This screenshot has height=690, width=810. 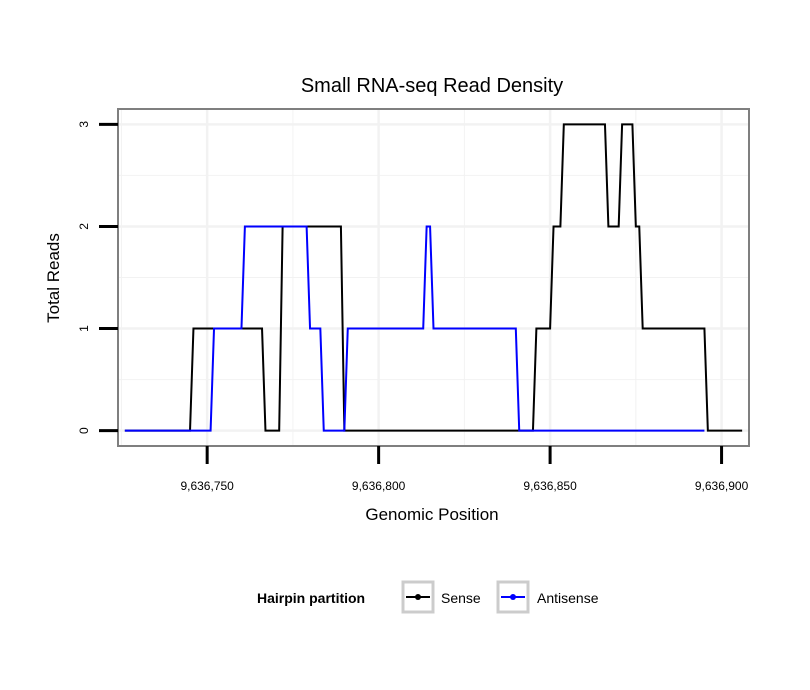 What do you see at coordinates (432, 86) in the screenshot?
I see `chart-title: Small RNA-seq Read Density` at bounding box center [432, 86].